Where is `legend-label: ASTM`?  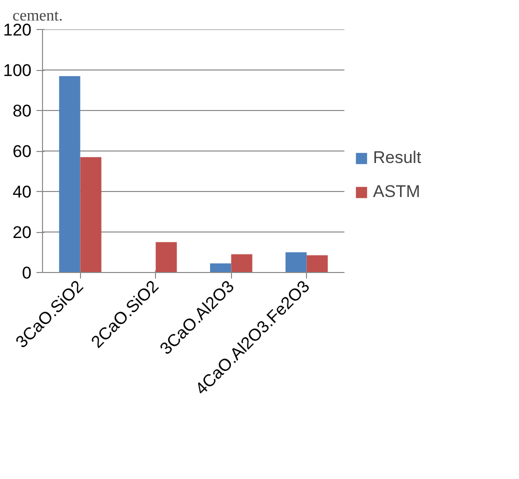
legend-label: ASTM is located at coordinates (396, 192).